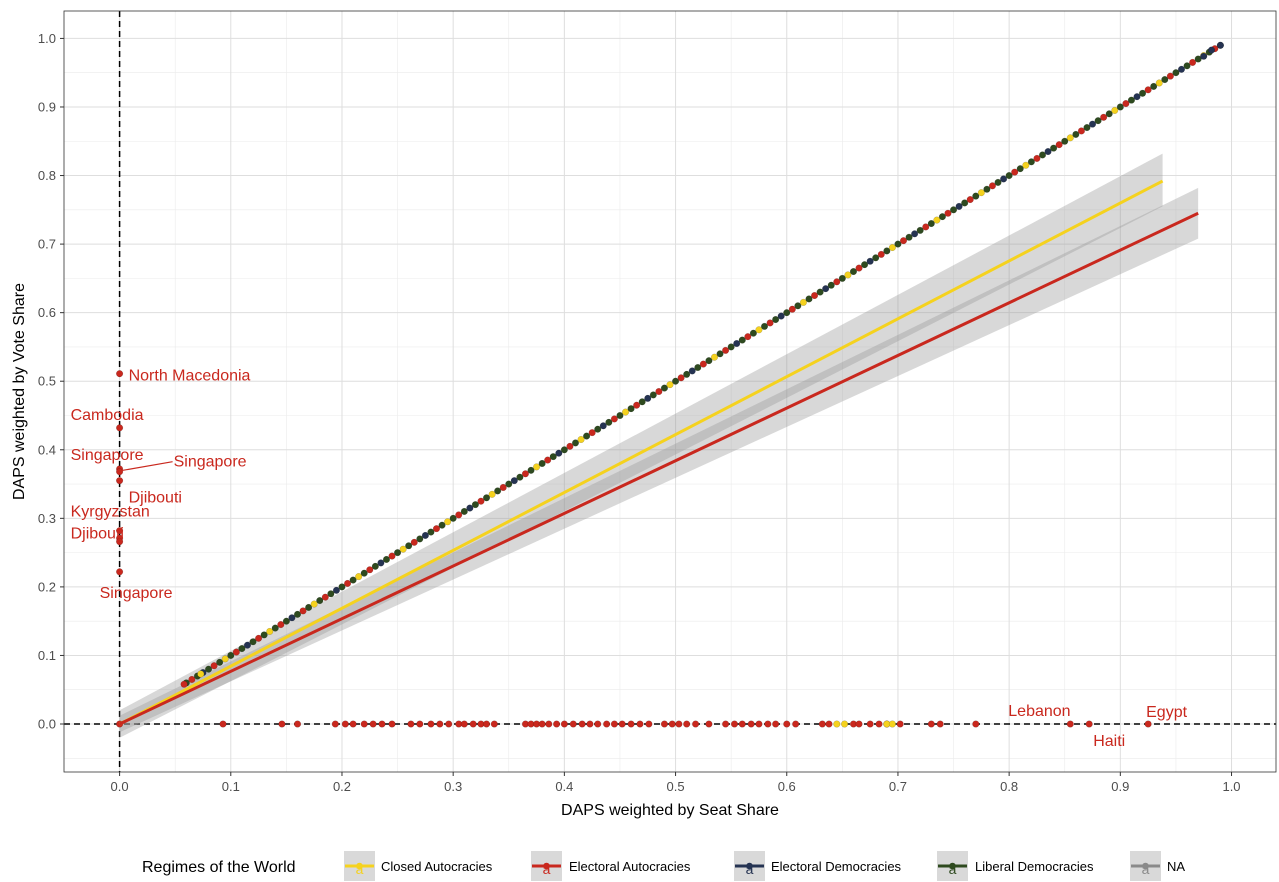 The height and width of the screenshot is (882, 1279). Describe the element at coordinates (749, 866) in the screenshot. I see `legend-key-point` at that location.